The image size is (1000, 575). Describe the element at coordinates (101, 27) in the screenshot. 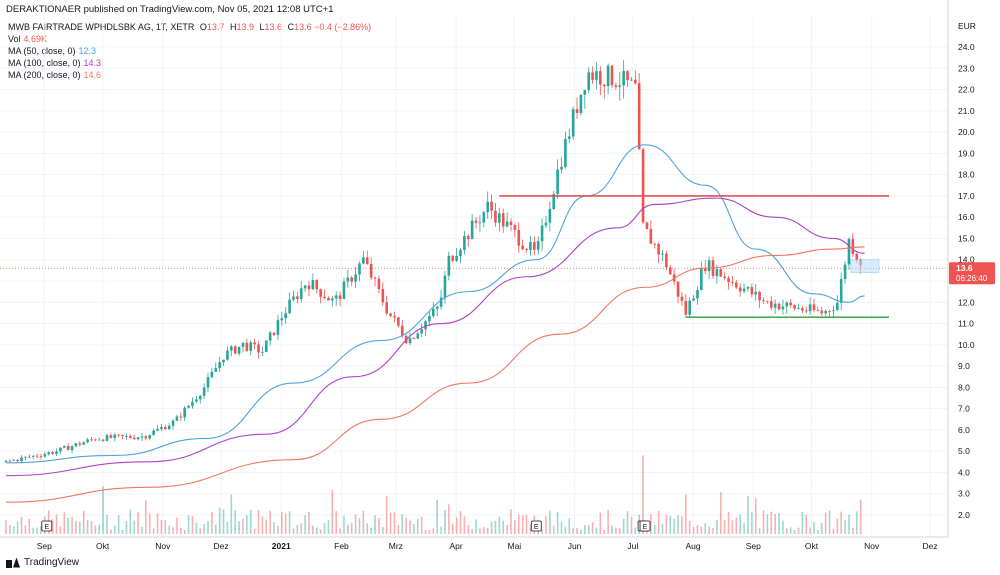

I see `legend-symbol: MWB FAIRTRADE WPHDLSBK AG, 1T, XETR` at that location.